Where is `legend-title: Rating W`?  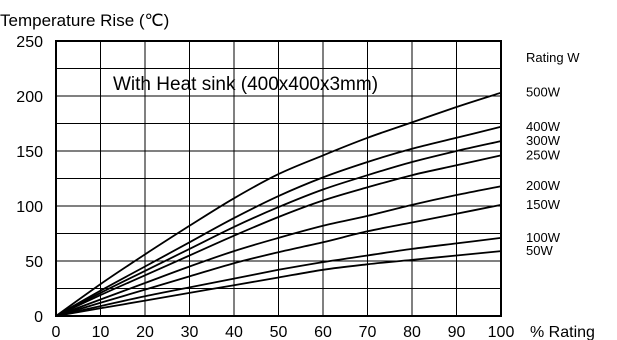 legend-title: Rating W is located at coordinates (553, 57).